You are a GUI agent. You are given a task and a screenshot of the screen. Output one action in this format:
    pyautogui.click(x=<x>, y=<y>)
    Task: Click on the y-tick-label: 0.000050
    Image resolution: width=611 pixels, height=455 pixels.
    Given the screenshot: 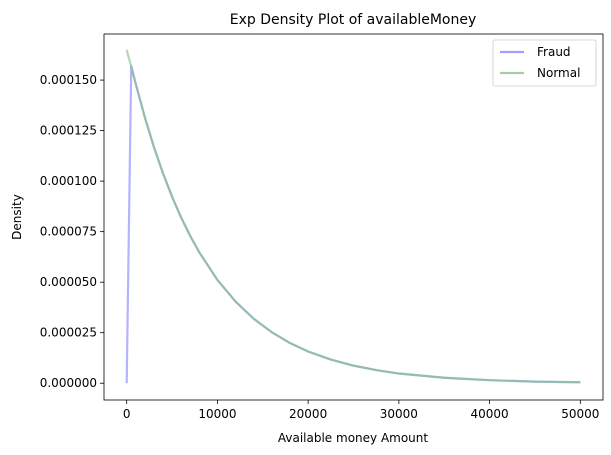 What is the action you would take?
    pyautogui.click(x=68, y=282)
    